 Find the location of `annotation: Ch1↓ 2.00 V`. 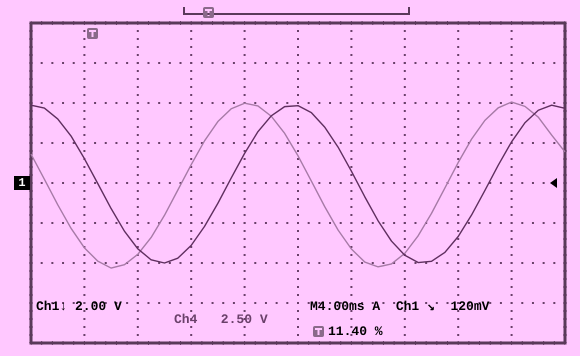

annotation: Ch1↓ 2.00 V is located at coordinates (79, 306).